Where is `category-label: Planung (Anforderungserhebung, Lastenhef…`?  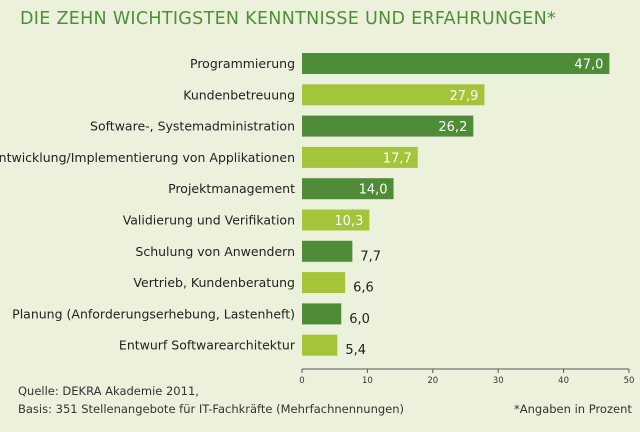 category-label: Planung (Anforderungserhebung, Lastenhef… is located at coordinates (153, 313).